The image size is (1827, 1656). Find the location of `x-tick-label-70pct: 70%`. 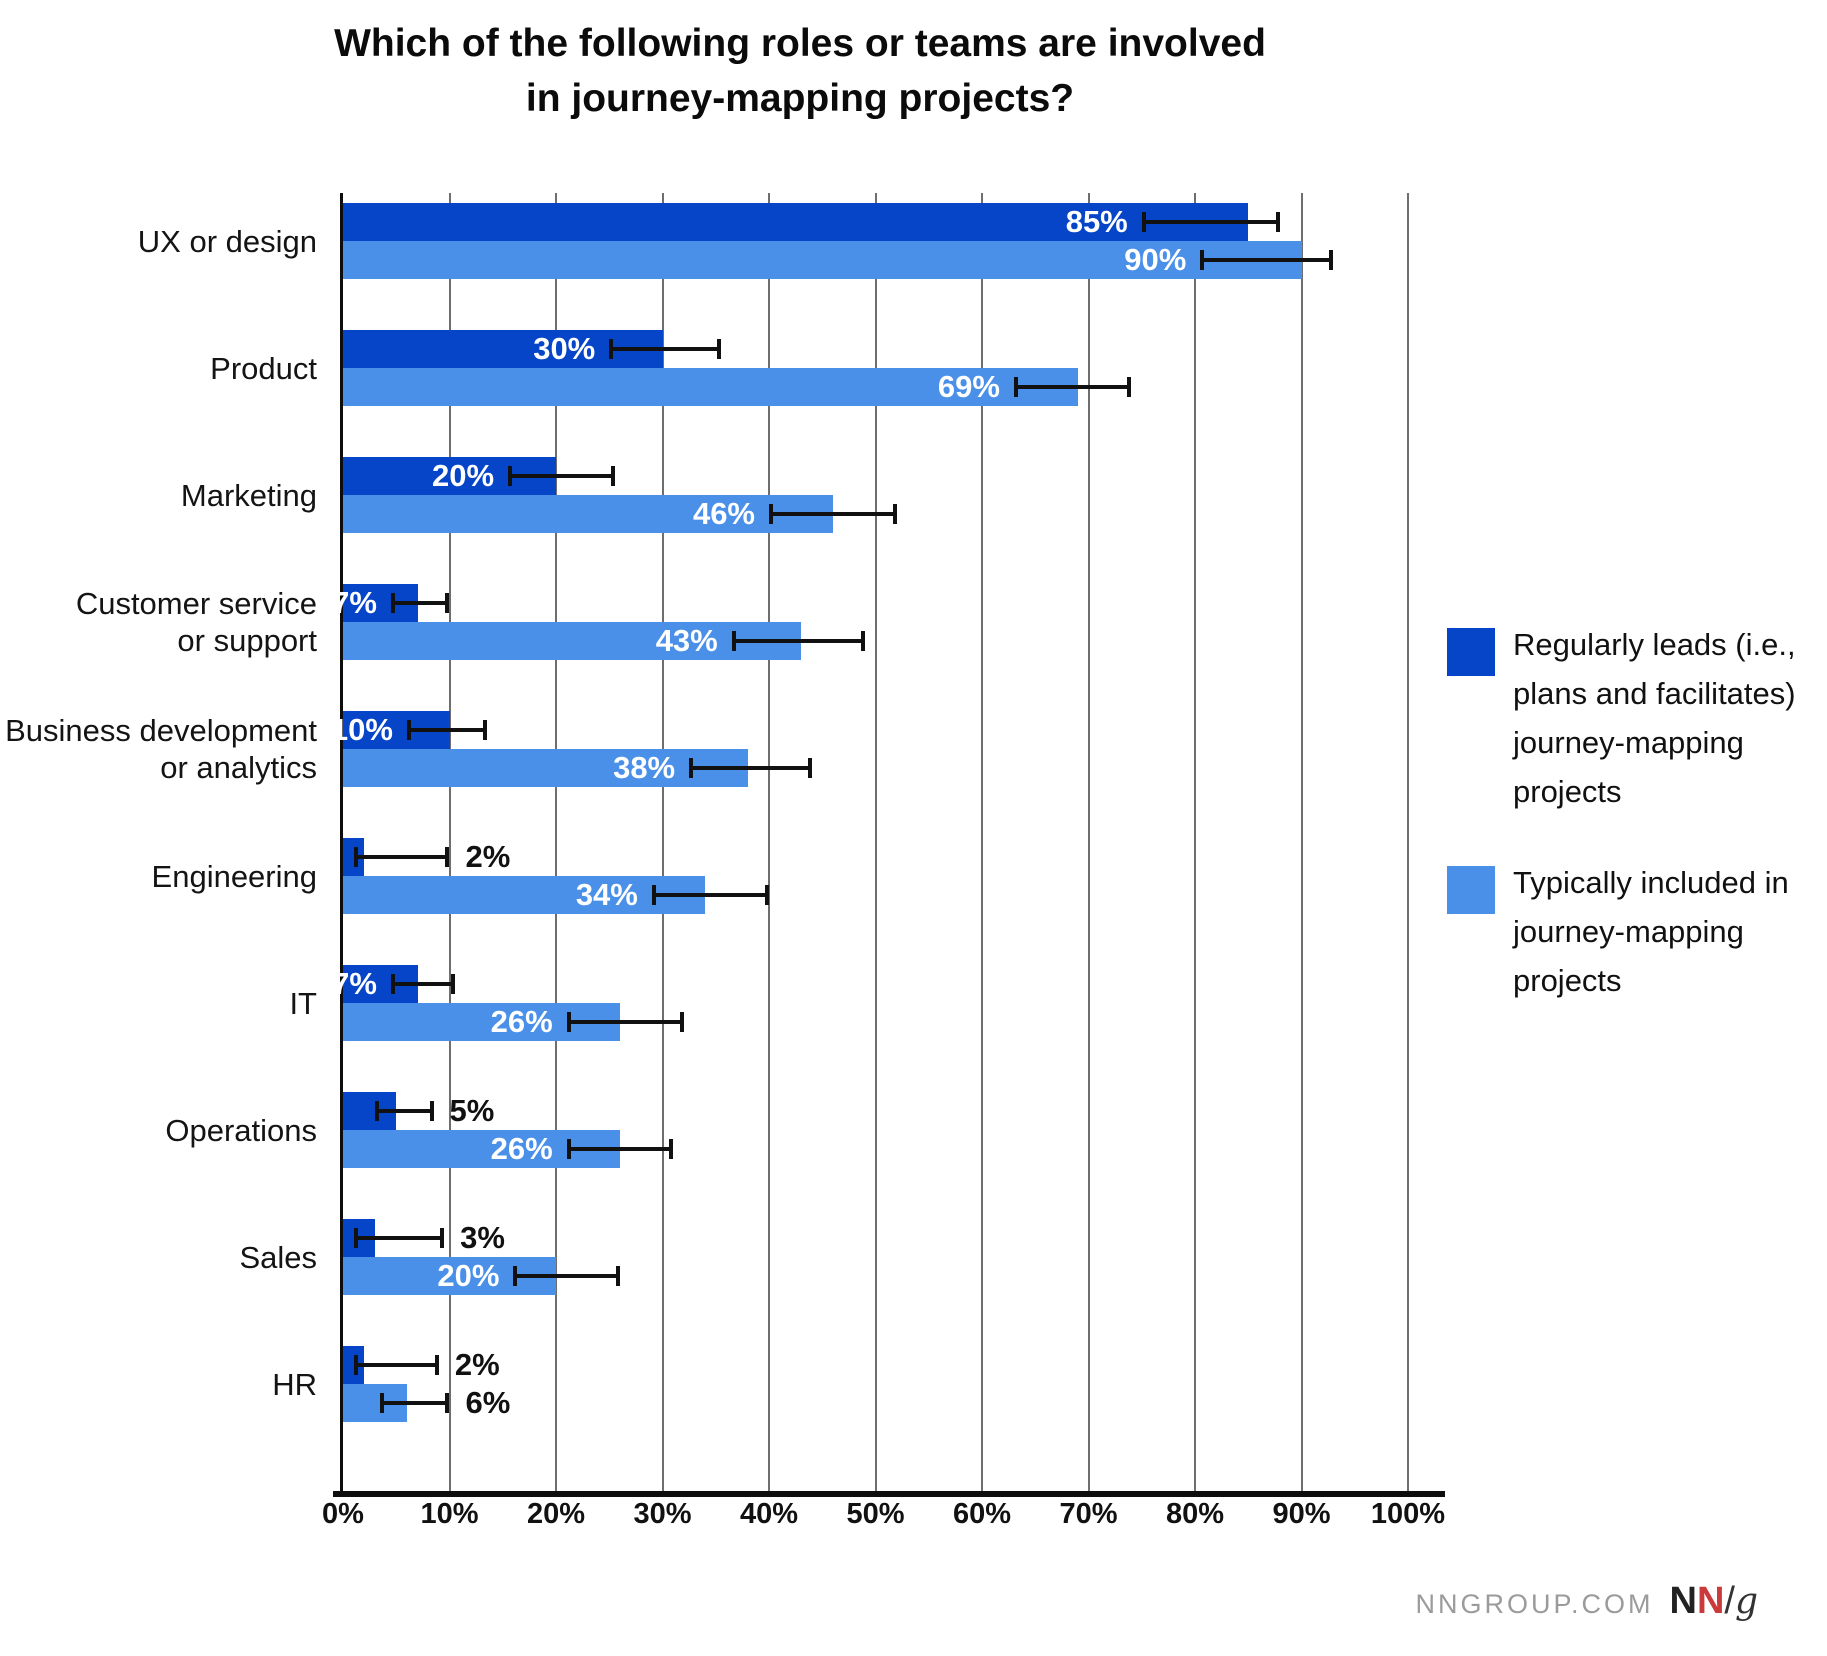

x-tick-label-70pct: 70% is located at coordinates (1088, 1514).